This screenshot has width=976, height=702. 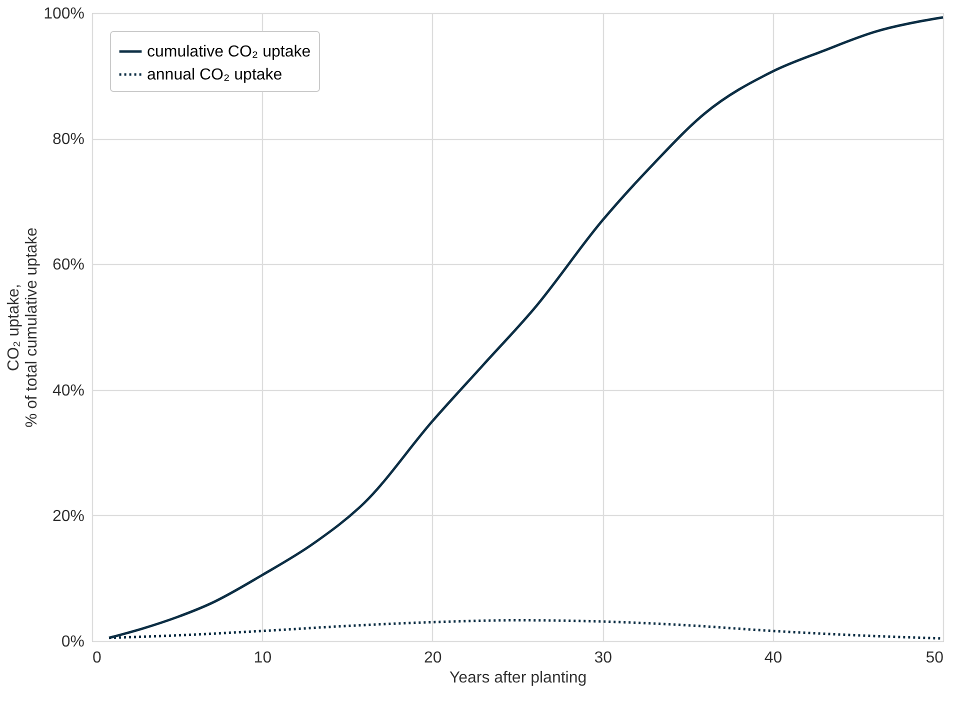 What do you see at coordinates (97, 658) in the screenshot?
I see `x-tick-label: 0` at bounding box center [97, 658].